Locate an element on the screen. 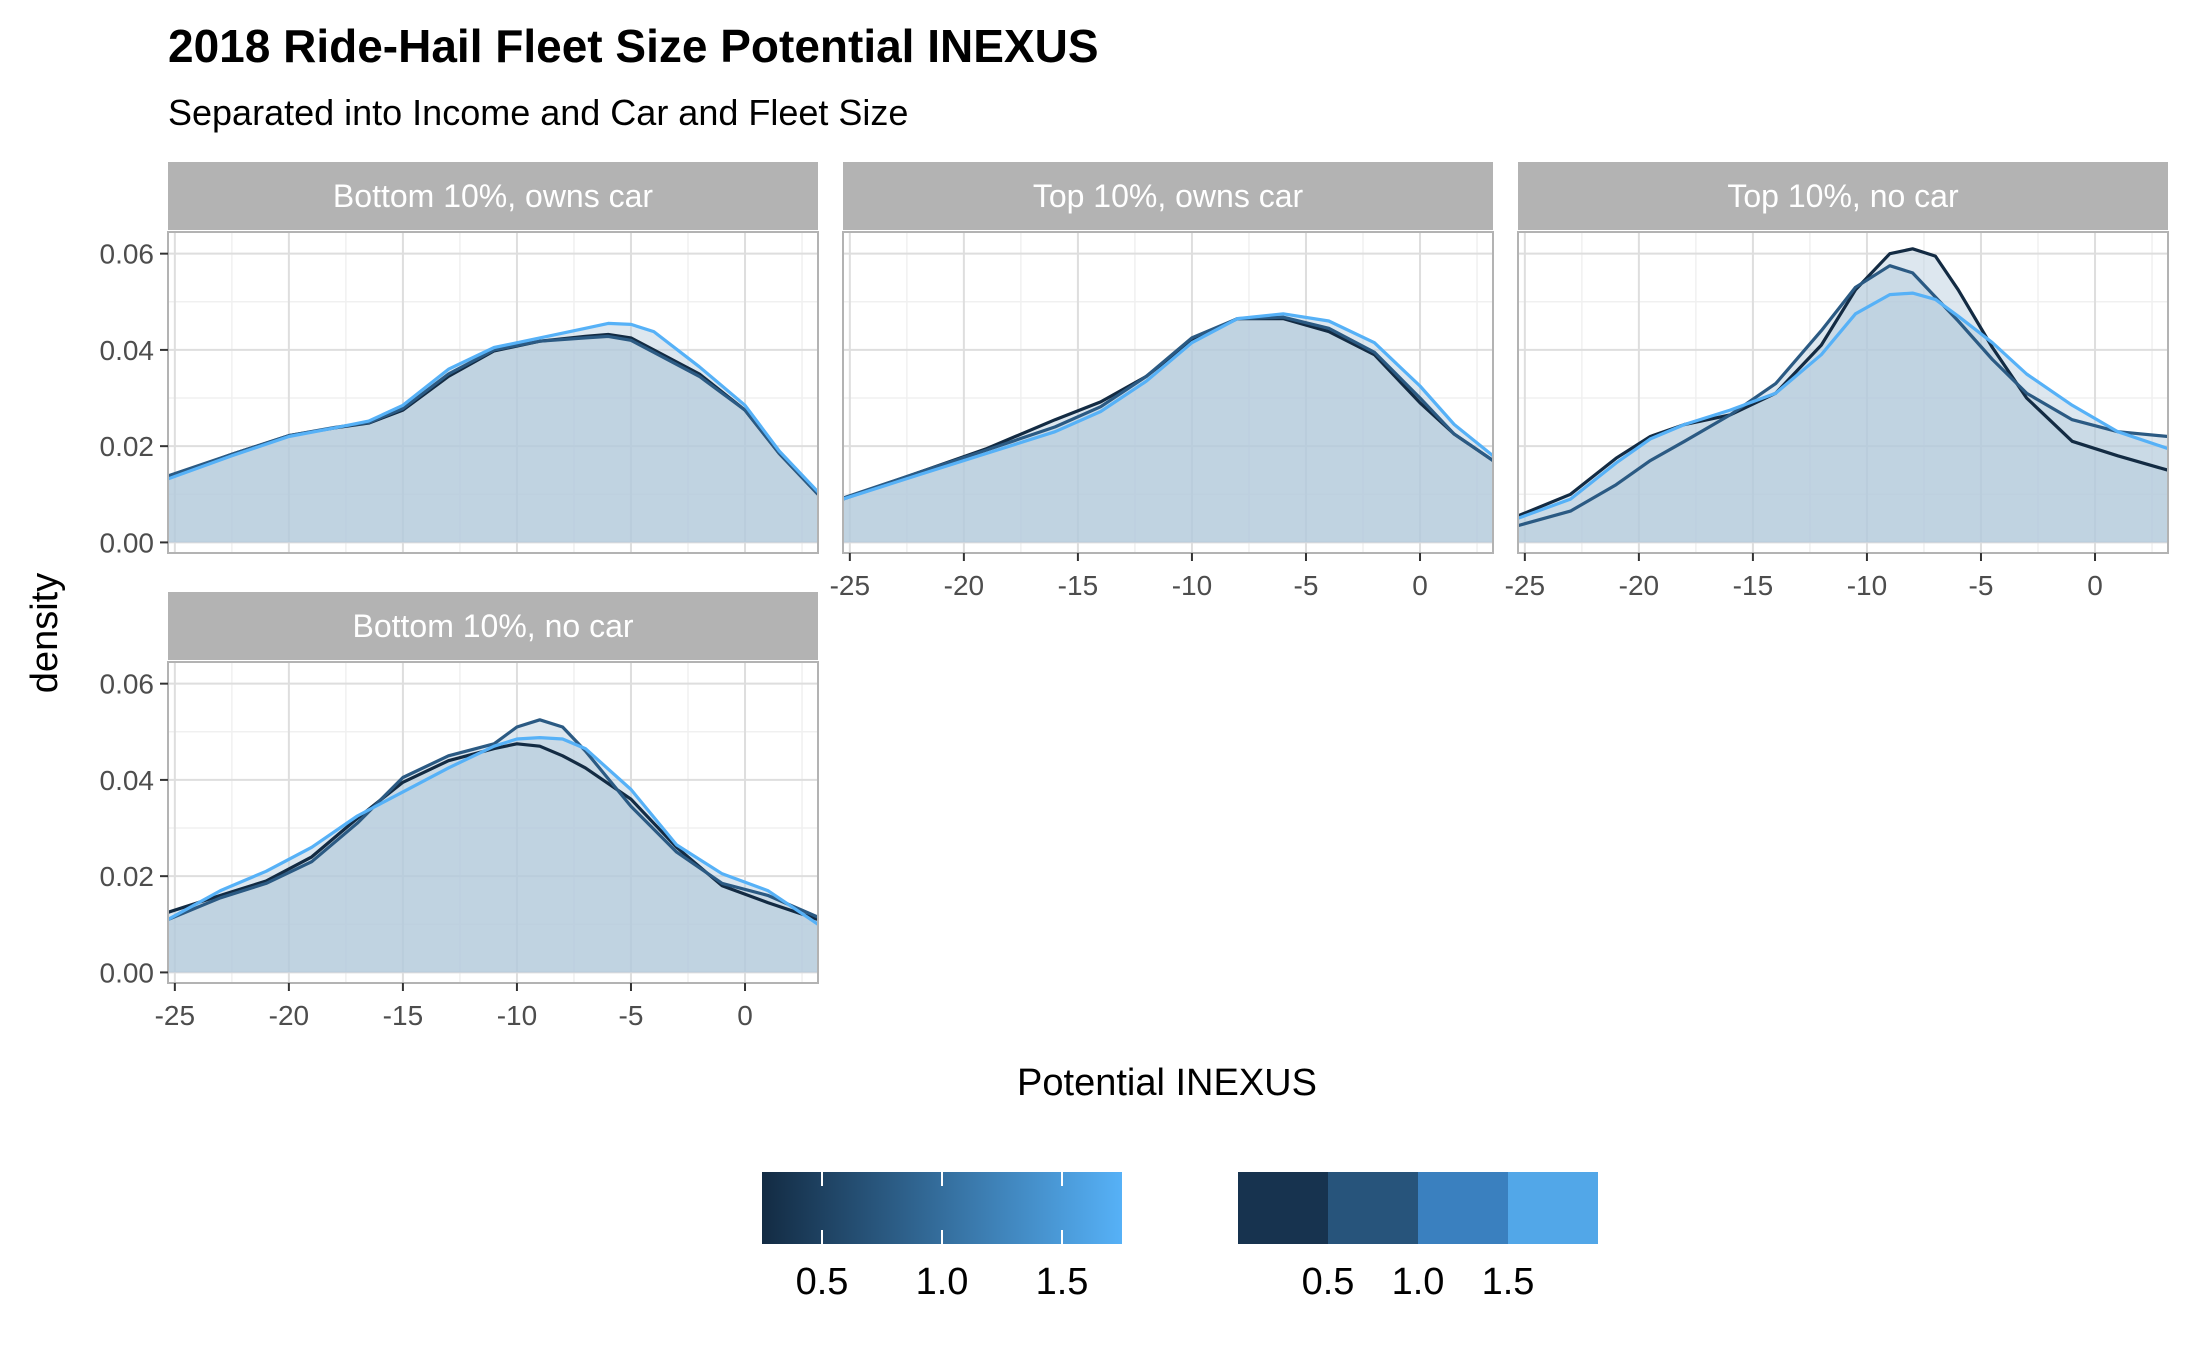 The height and width of the screenshot is (1356, 2187). colorbar-label: 1.5 is located at coordinates (1062, 1282).